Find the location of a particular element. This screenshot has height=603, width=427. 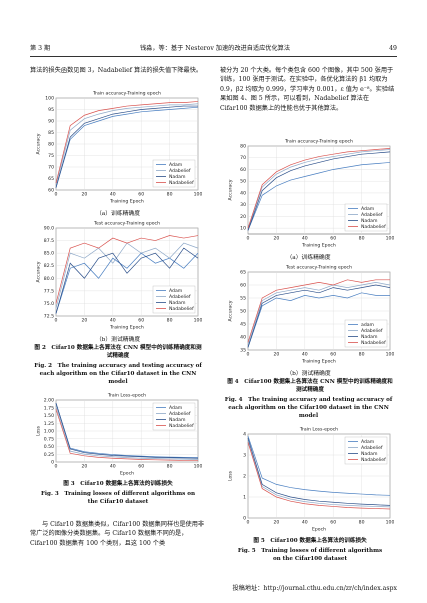

running-title: 钱淼，等：基于 Nesterov 加速的改进自适应优化算法 is located at coordinates (215, 48).